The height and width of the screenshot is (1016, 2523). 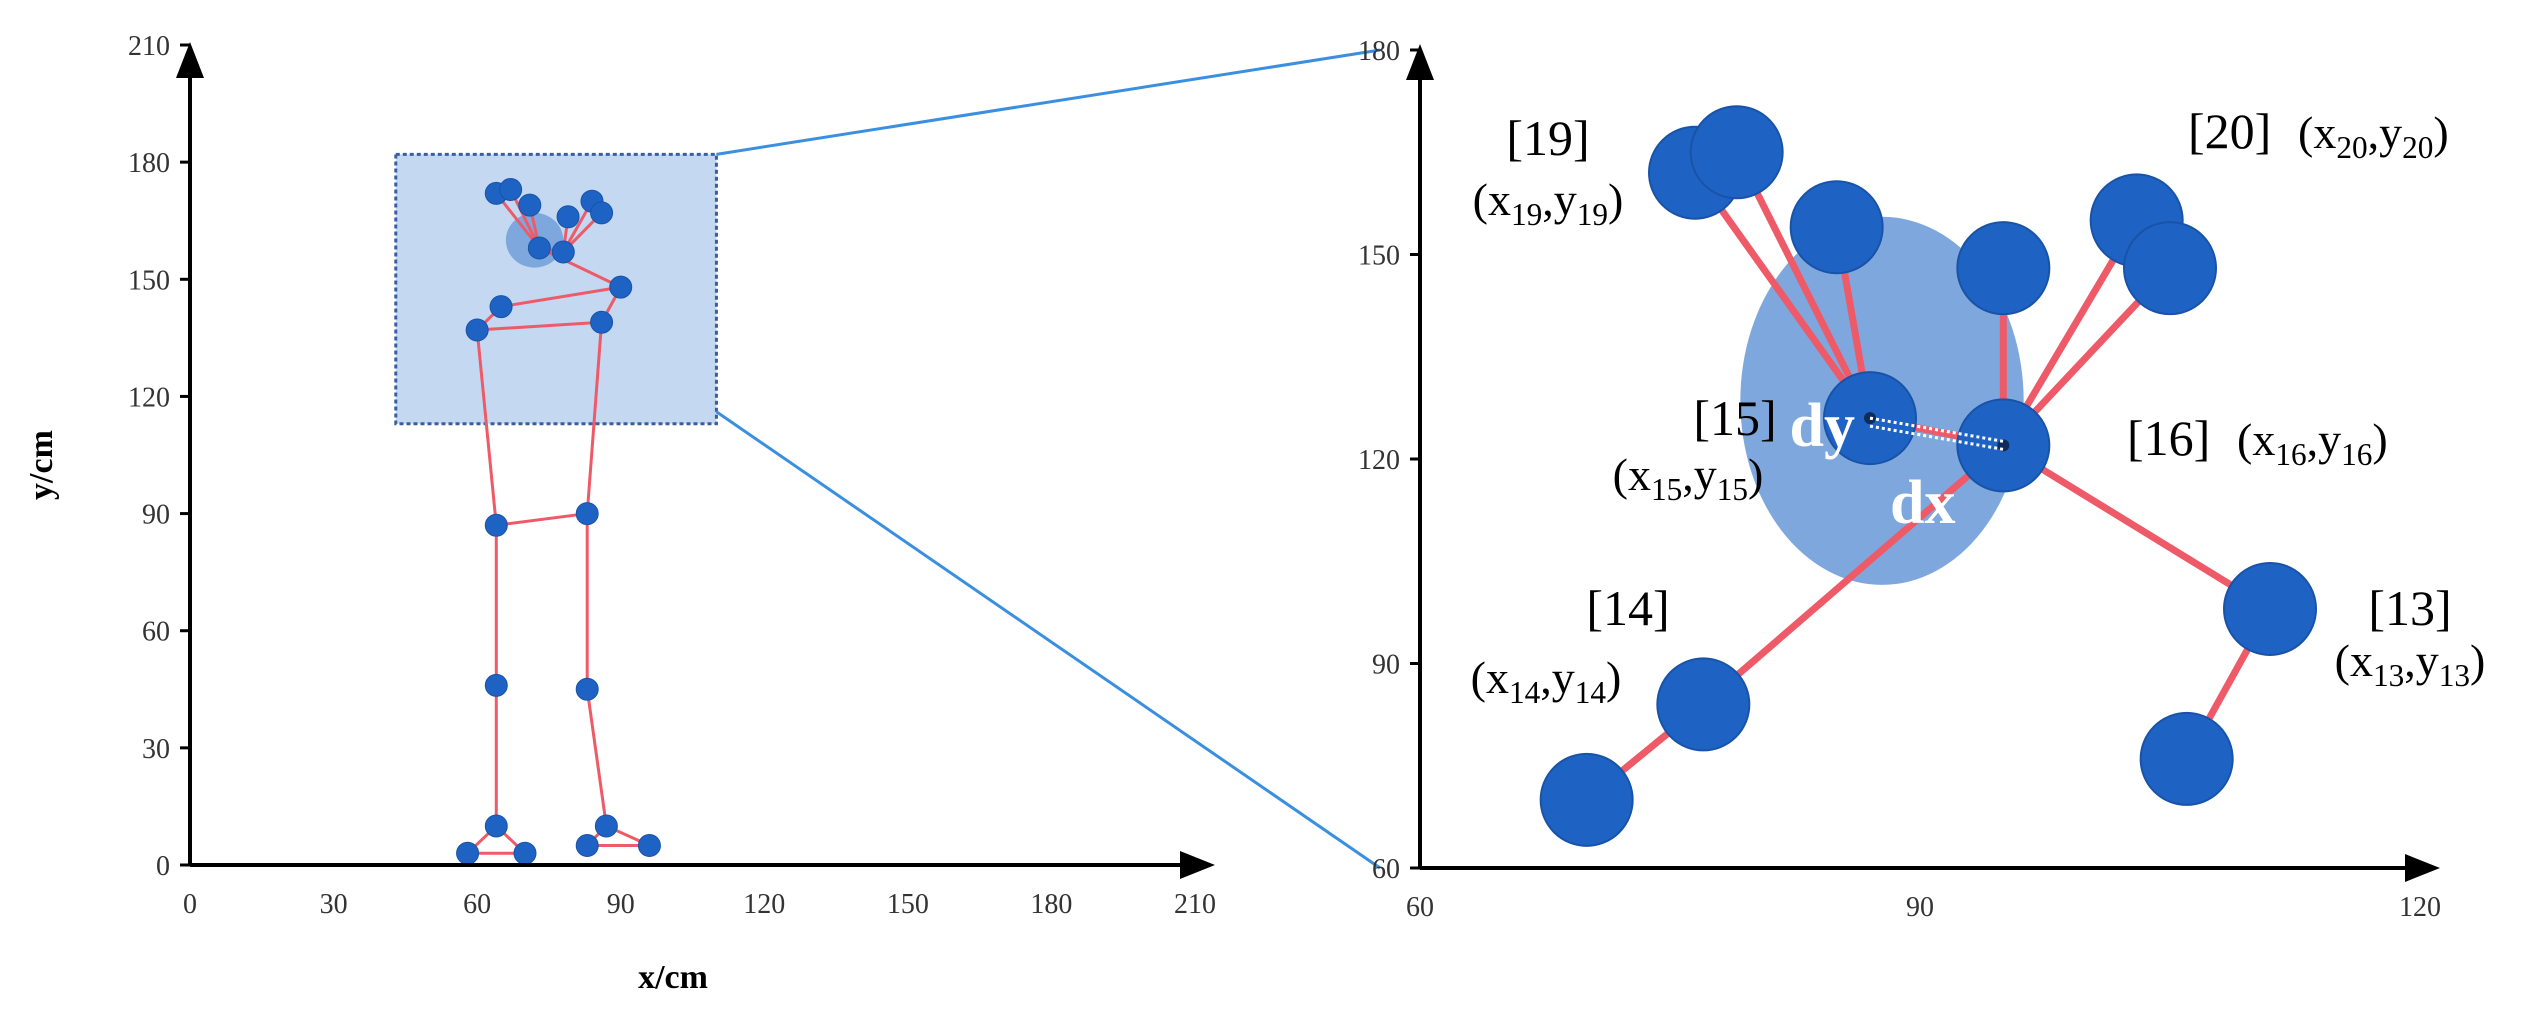 I want to click on left-y-axis-label: y/cm, so click(x=41, y=465).